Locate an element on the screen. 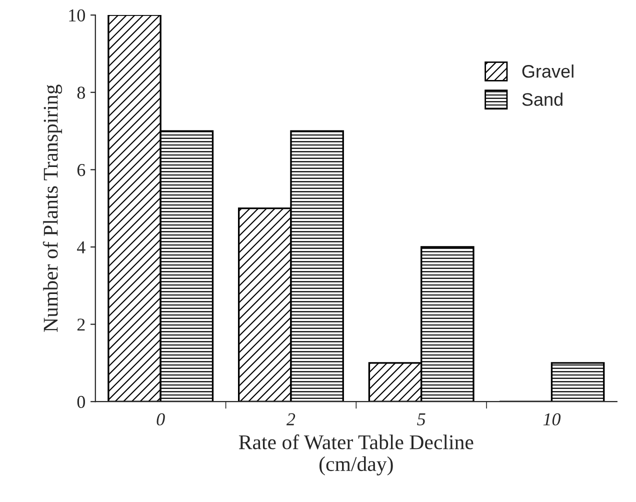 Image resolution: width=636 pixels, height=502 pixels. x-tick-label: 10 is located at coordinates (552, 419).